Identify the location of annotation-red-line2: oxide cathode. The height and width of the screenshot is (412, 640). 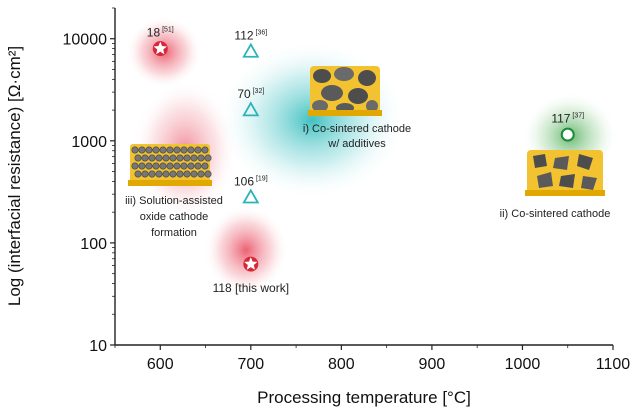
(174, 217).